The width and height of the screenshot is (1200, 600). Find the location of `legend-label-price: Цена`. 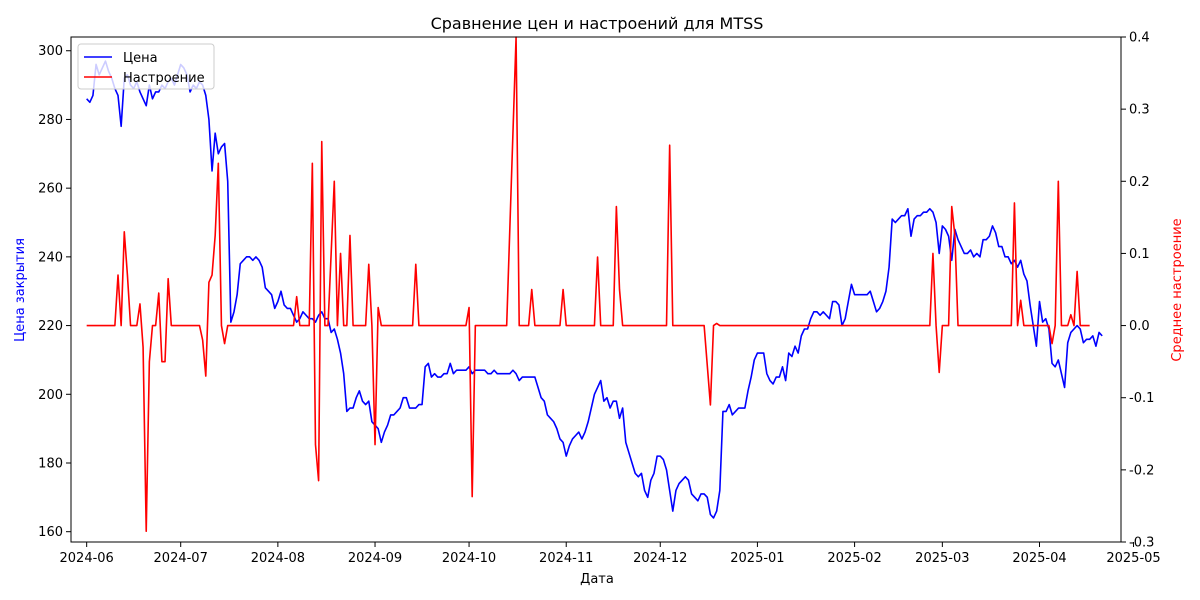

legend-label-price: Цена is located at coordinates (140, 58).